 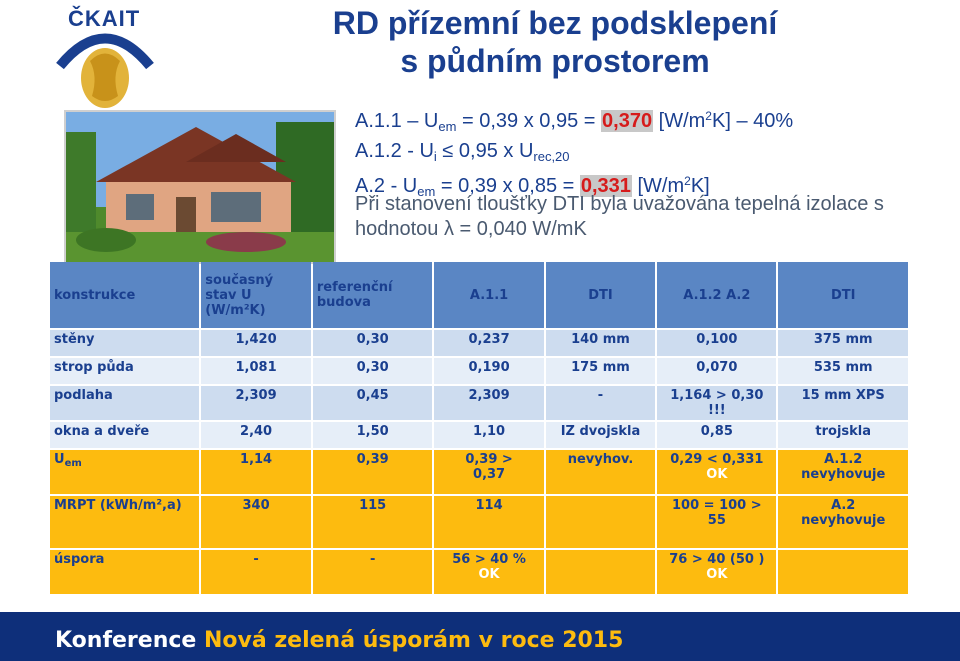 What do you see at coordinates (59, 459) in the screenshot?
I see `uem-label: U` at bounding box center [59, 459].